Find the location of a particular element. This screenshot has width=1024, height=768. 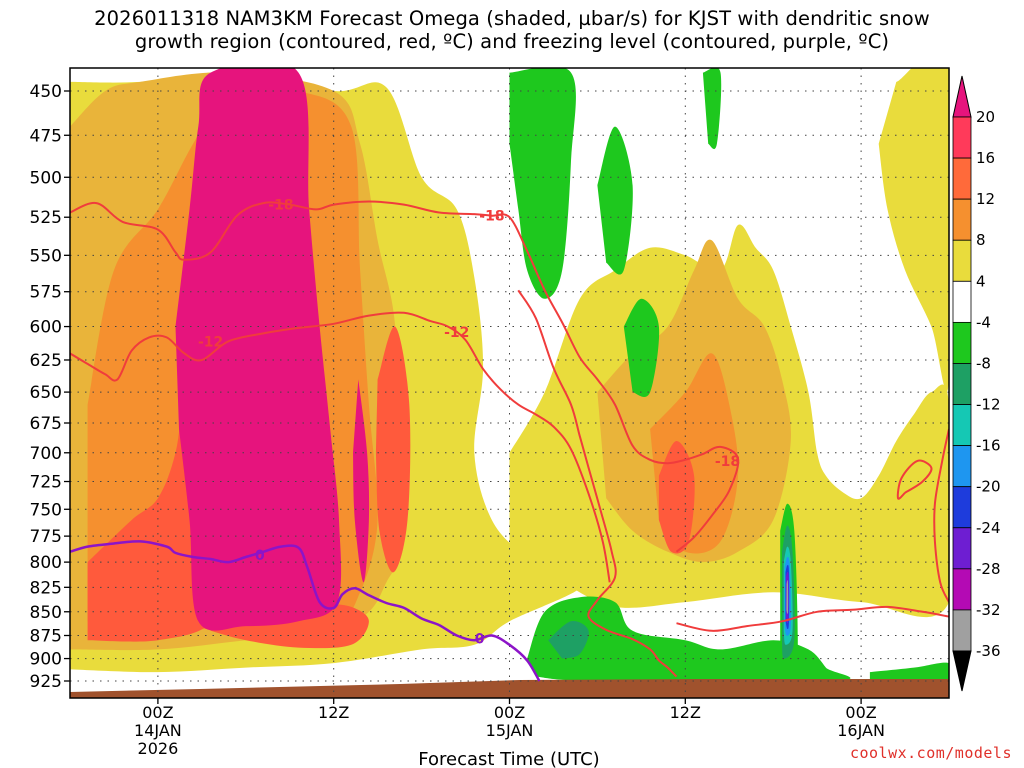

colorbar-label-0: 20 is located at coordinates (985, 117).